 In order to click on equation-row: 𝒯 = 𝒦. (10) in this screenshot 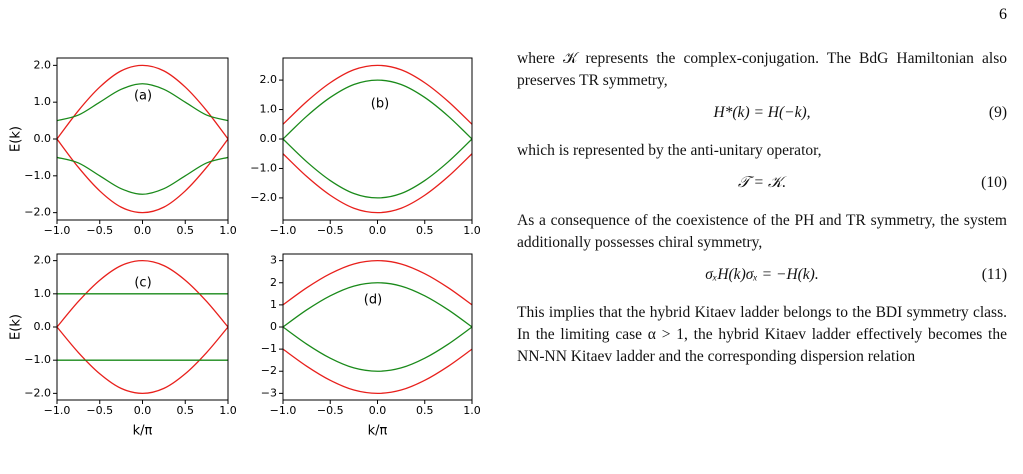, I will do `click(762, 183)`.